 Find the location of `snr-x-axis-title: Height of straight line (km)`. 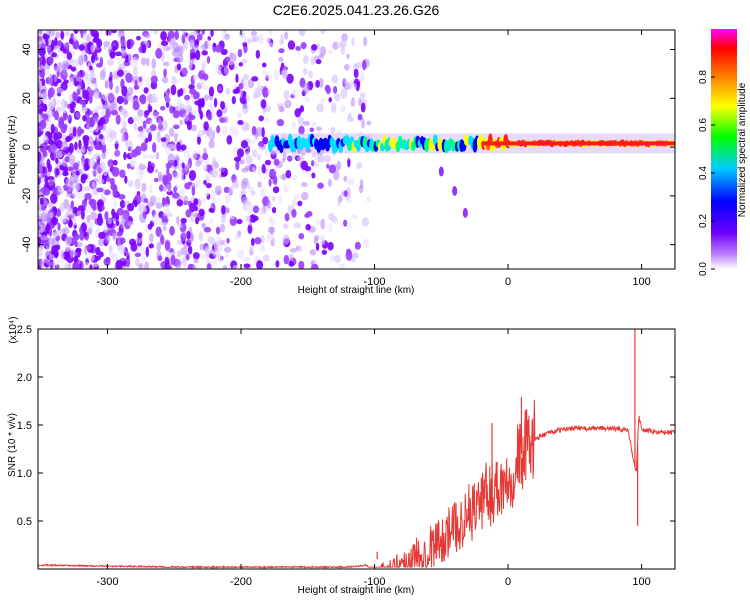

snr-x-axis-title: Height of straight line (km) is located at coordinates (356, 590).